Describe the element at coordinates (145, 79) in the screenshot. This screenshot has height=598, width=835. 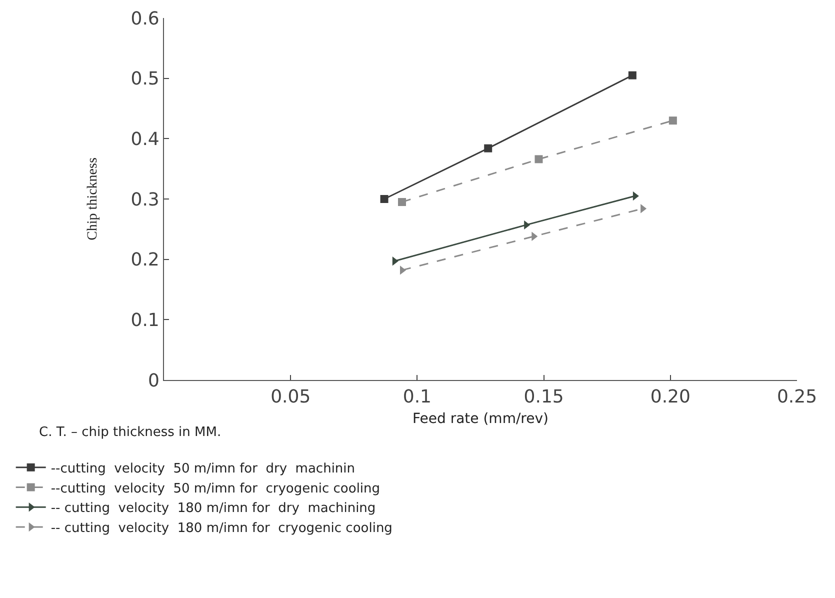
I see `y-tick-label: 0.5` at that location.